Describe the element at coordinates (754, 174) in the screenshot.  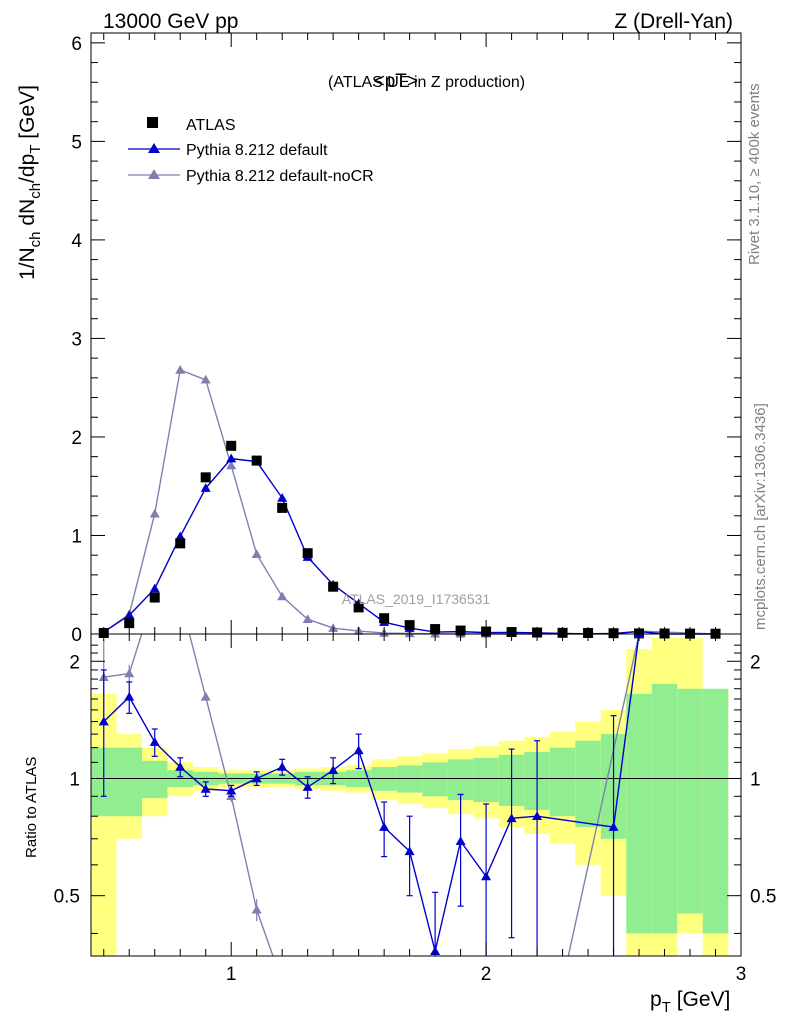
I see `rivet-label: Rivet 3.1.10, ≥ 400k events` at that location.